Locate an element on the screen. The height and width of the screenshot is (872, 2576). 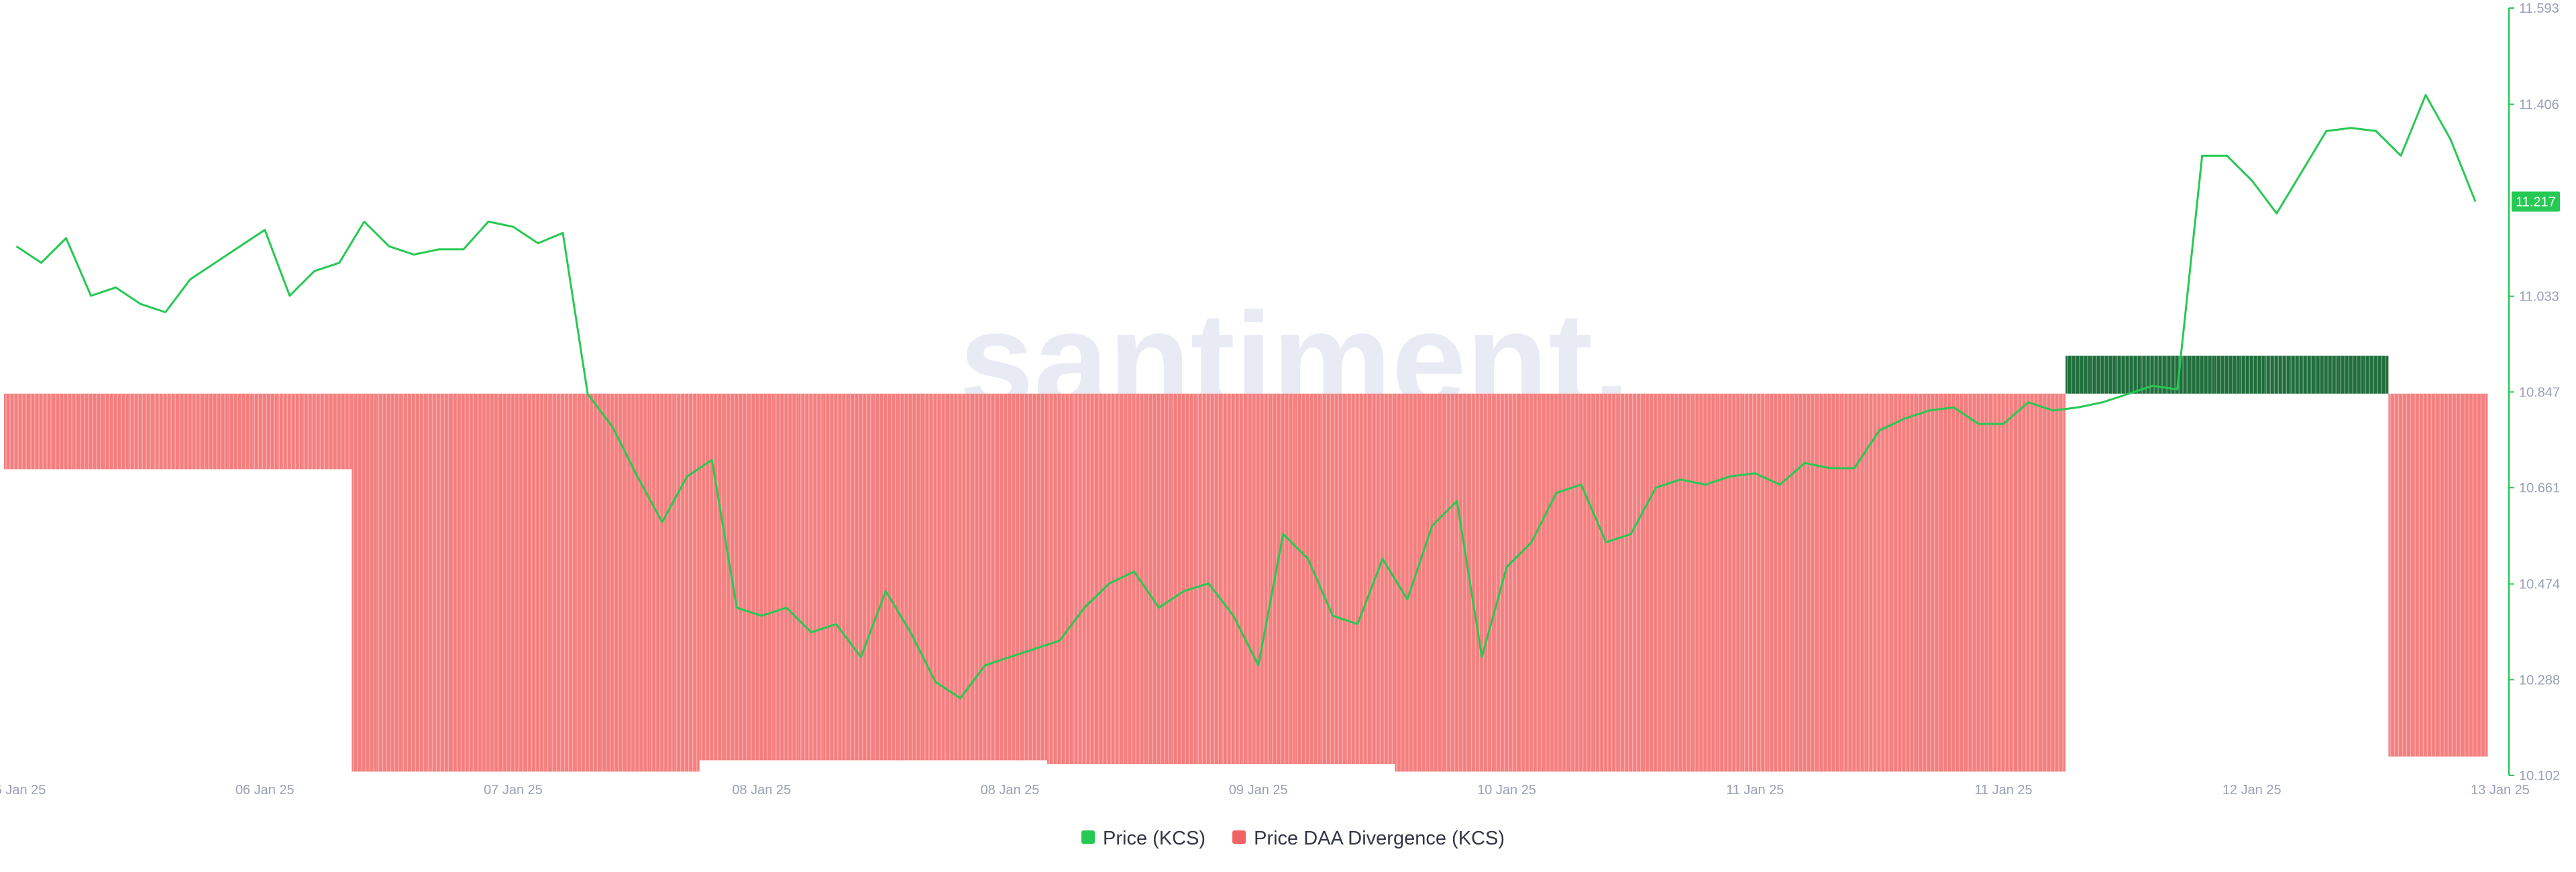
legend-swatch is located at coordinates (1088, 837).